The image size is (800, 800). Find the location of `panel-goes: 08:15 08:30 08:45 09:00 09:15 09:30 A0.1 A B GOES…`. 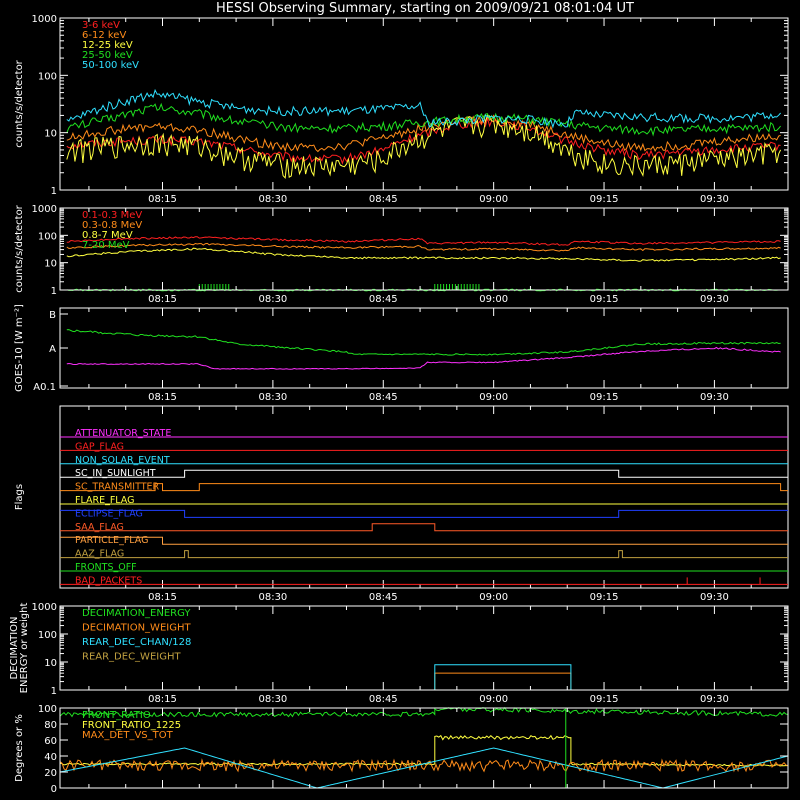

panel-goes: 08:15 08:30 08:45 09:00 09:15 09:30 A0.1 A B GOES… is located at coordinates (401, 353).